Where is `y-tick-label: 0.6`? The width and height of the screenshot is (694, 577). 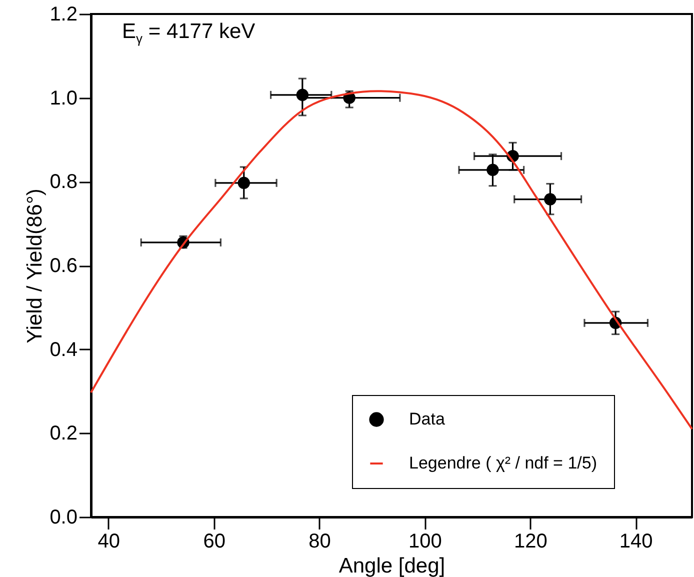
y-tick-label: 0.6 is located at coordinates (64, 266).